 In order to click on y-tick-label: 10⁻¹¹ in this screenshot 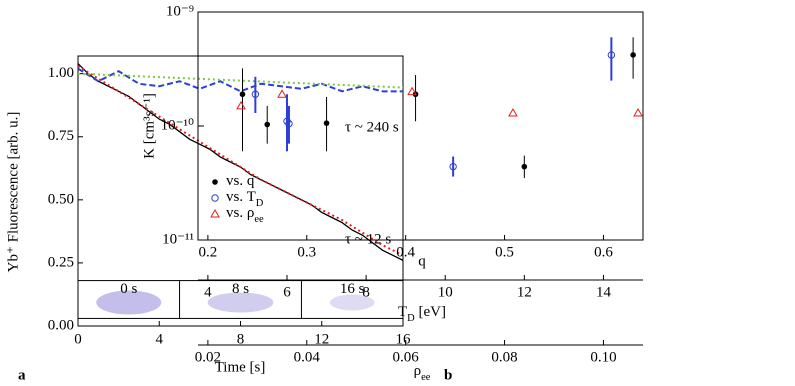, I will do `click(178, 239)`.